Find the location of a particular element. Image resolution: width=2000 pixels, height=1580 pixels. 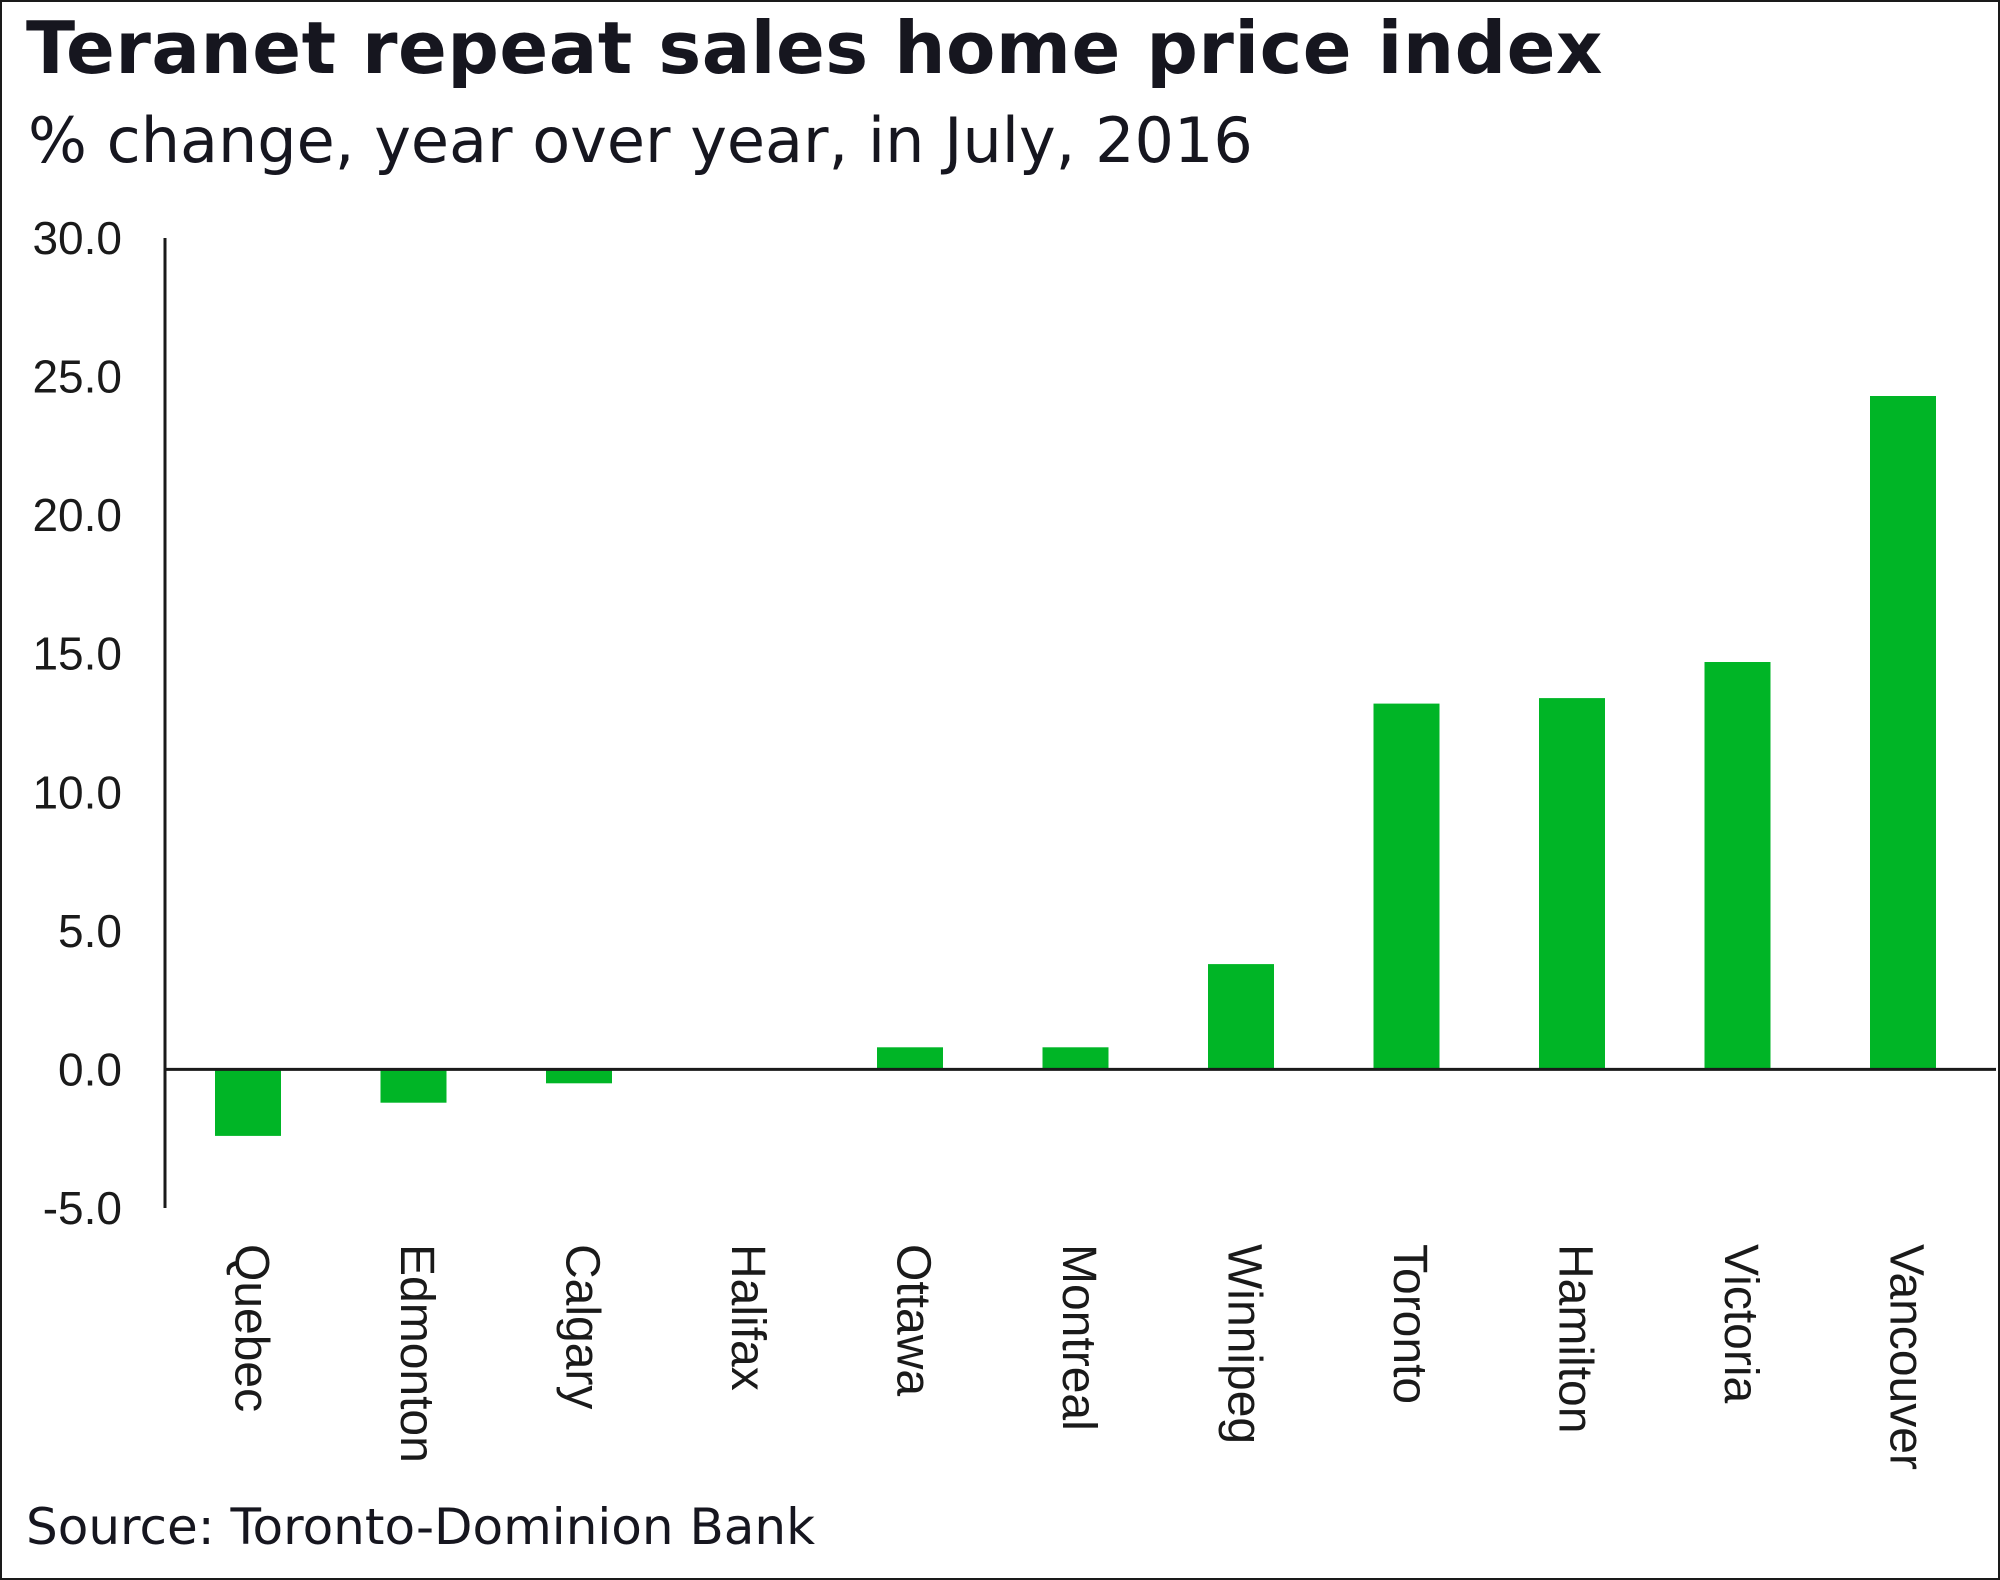

bar-hamilton is located at coordinates (1572, 884).